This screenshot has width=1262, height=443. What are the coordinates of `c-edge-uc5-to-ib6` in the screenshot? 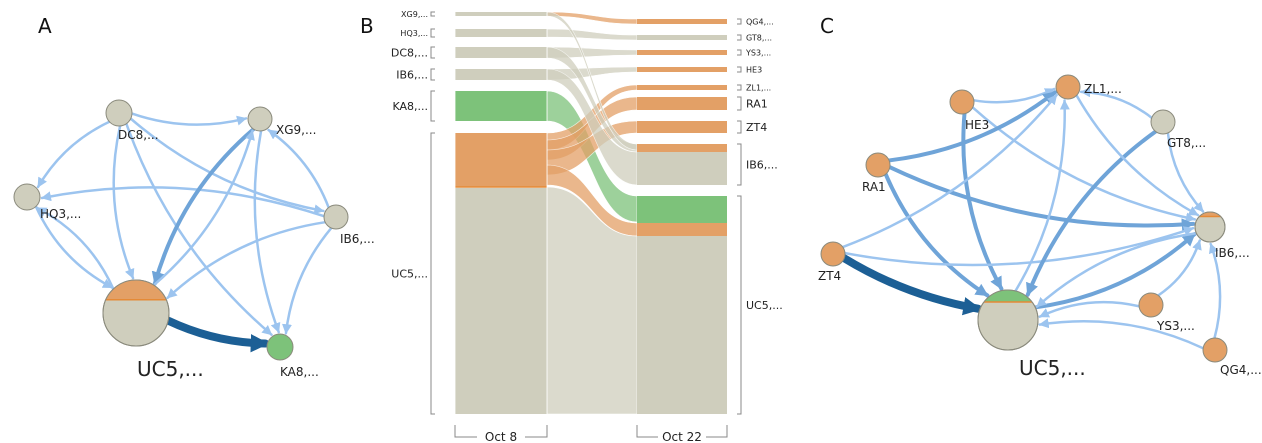 It's located at (1115, 271).